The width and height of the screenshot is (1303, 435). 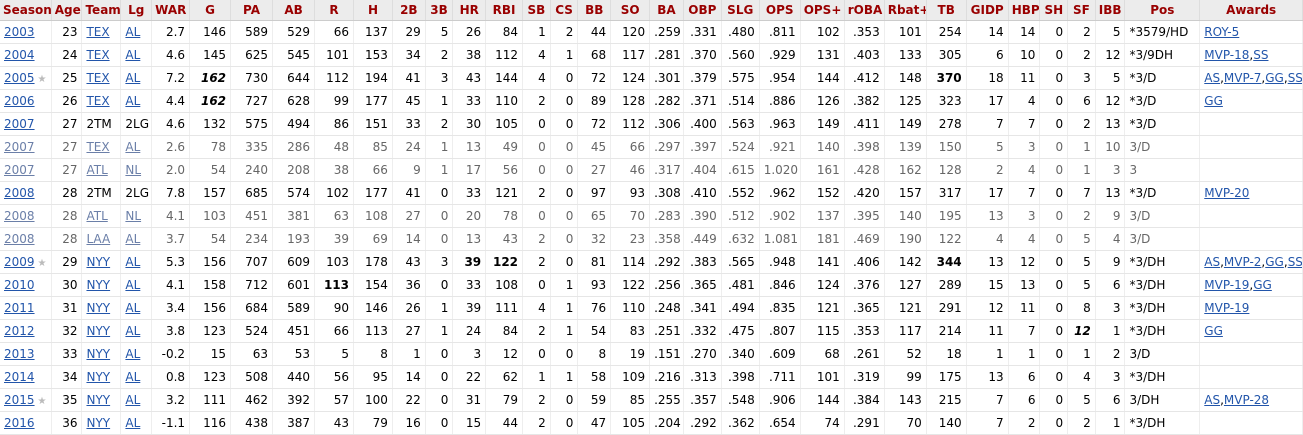 What do you see at coordinates (19, 423) in the screenshot?
I see `season-link: 2016` at bounding box center [19, 423].